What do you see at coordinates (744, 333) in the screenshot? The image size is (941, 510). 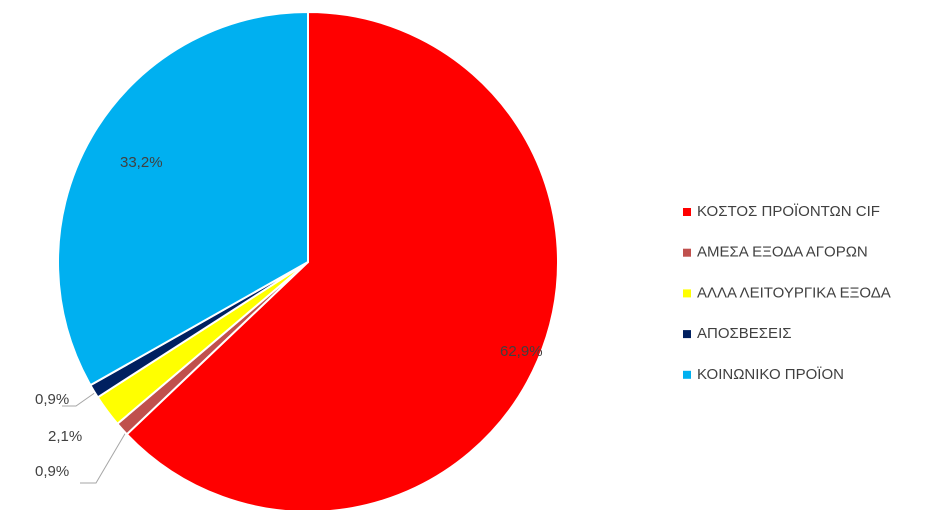 I see `legend-label: ΑΠΟΣΒΕΣΕΙΣ` at bounding box center [744, 333].